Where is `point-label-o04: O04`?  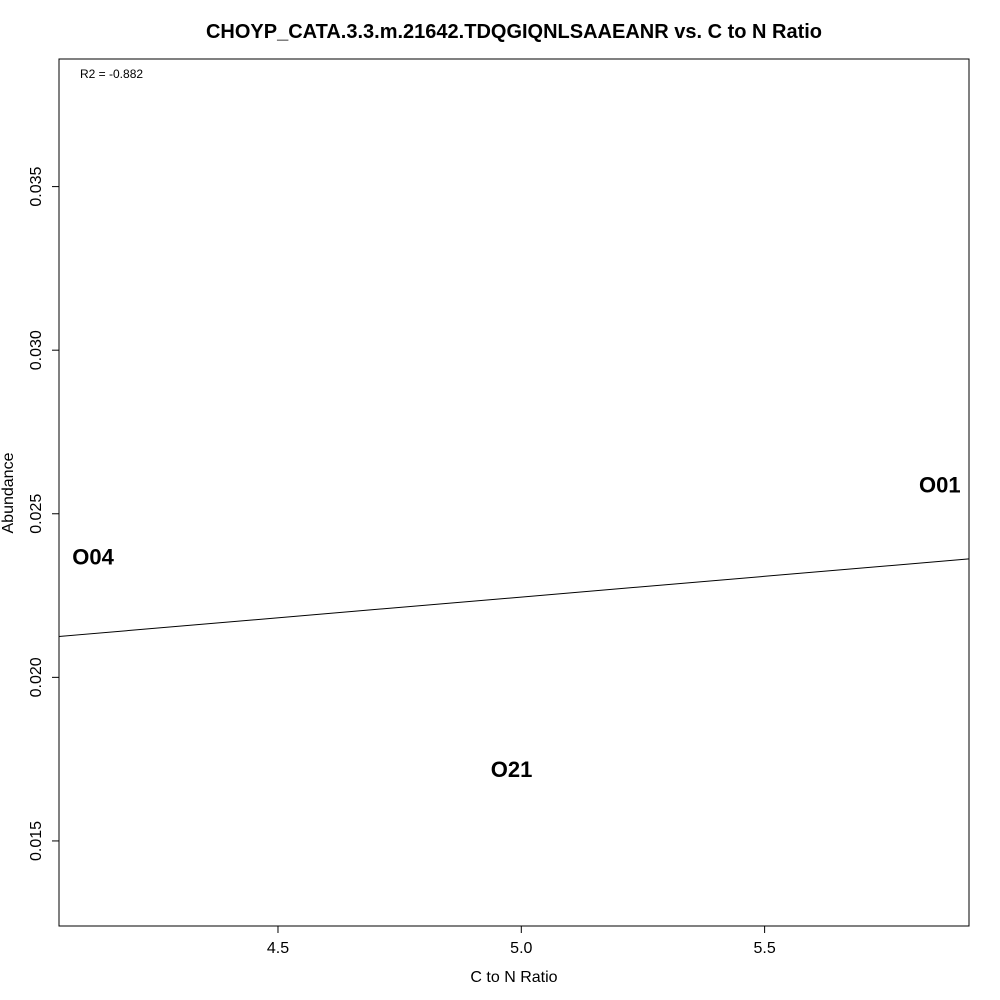 point-label-o04: O04 is located at coordinates (93, 556).